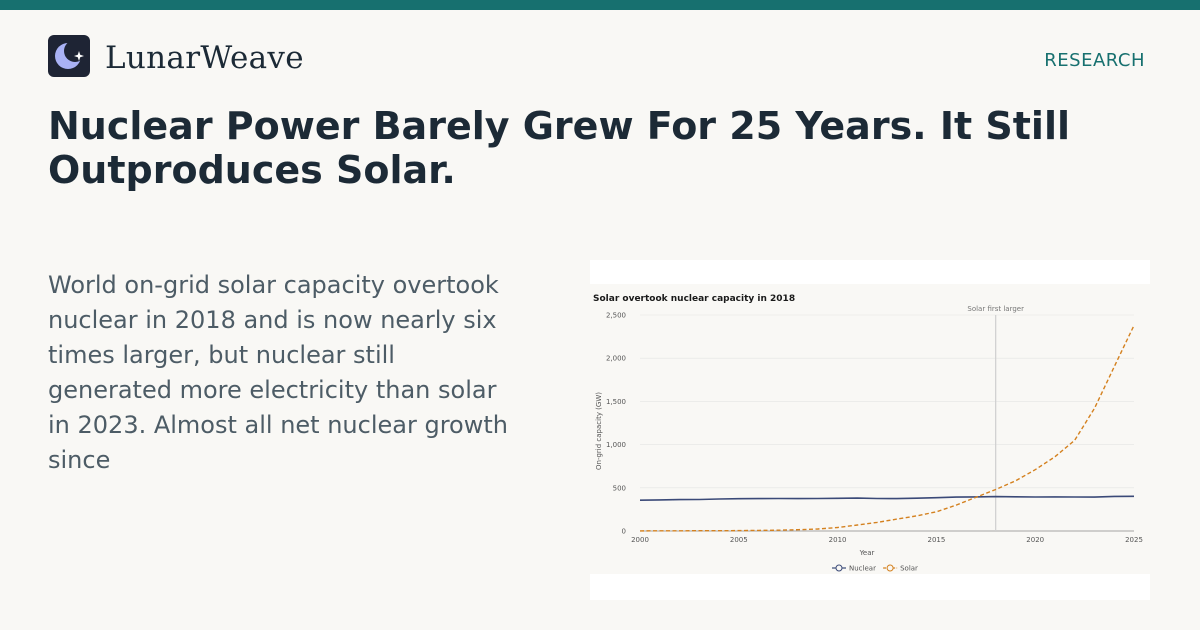 This screenshot has height=630, width=1200. What do you see at coordinates (69, 56) in the screenshot?
I see `moon-star-icon` at bounding box center [69, 56].